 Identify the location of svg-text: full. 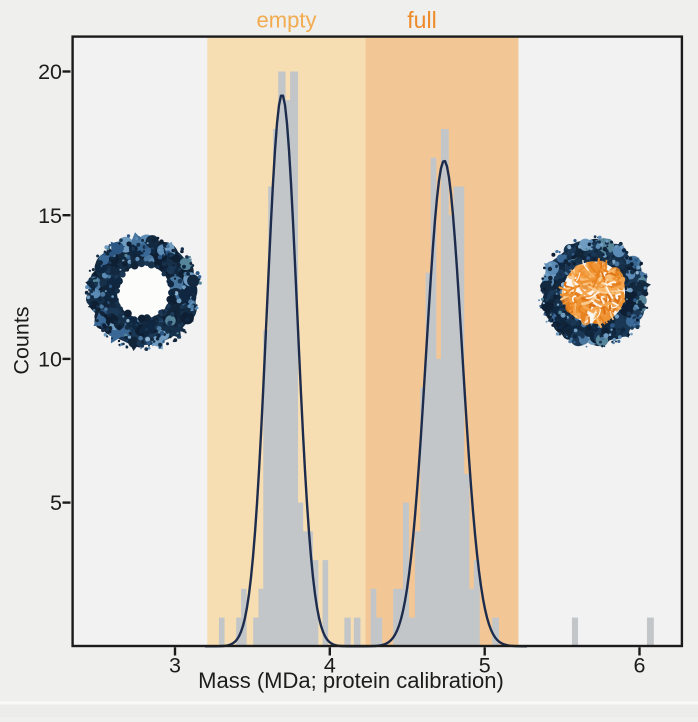
(421, 20).